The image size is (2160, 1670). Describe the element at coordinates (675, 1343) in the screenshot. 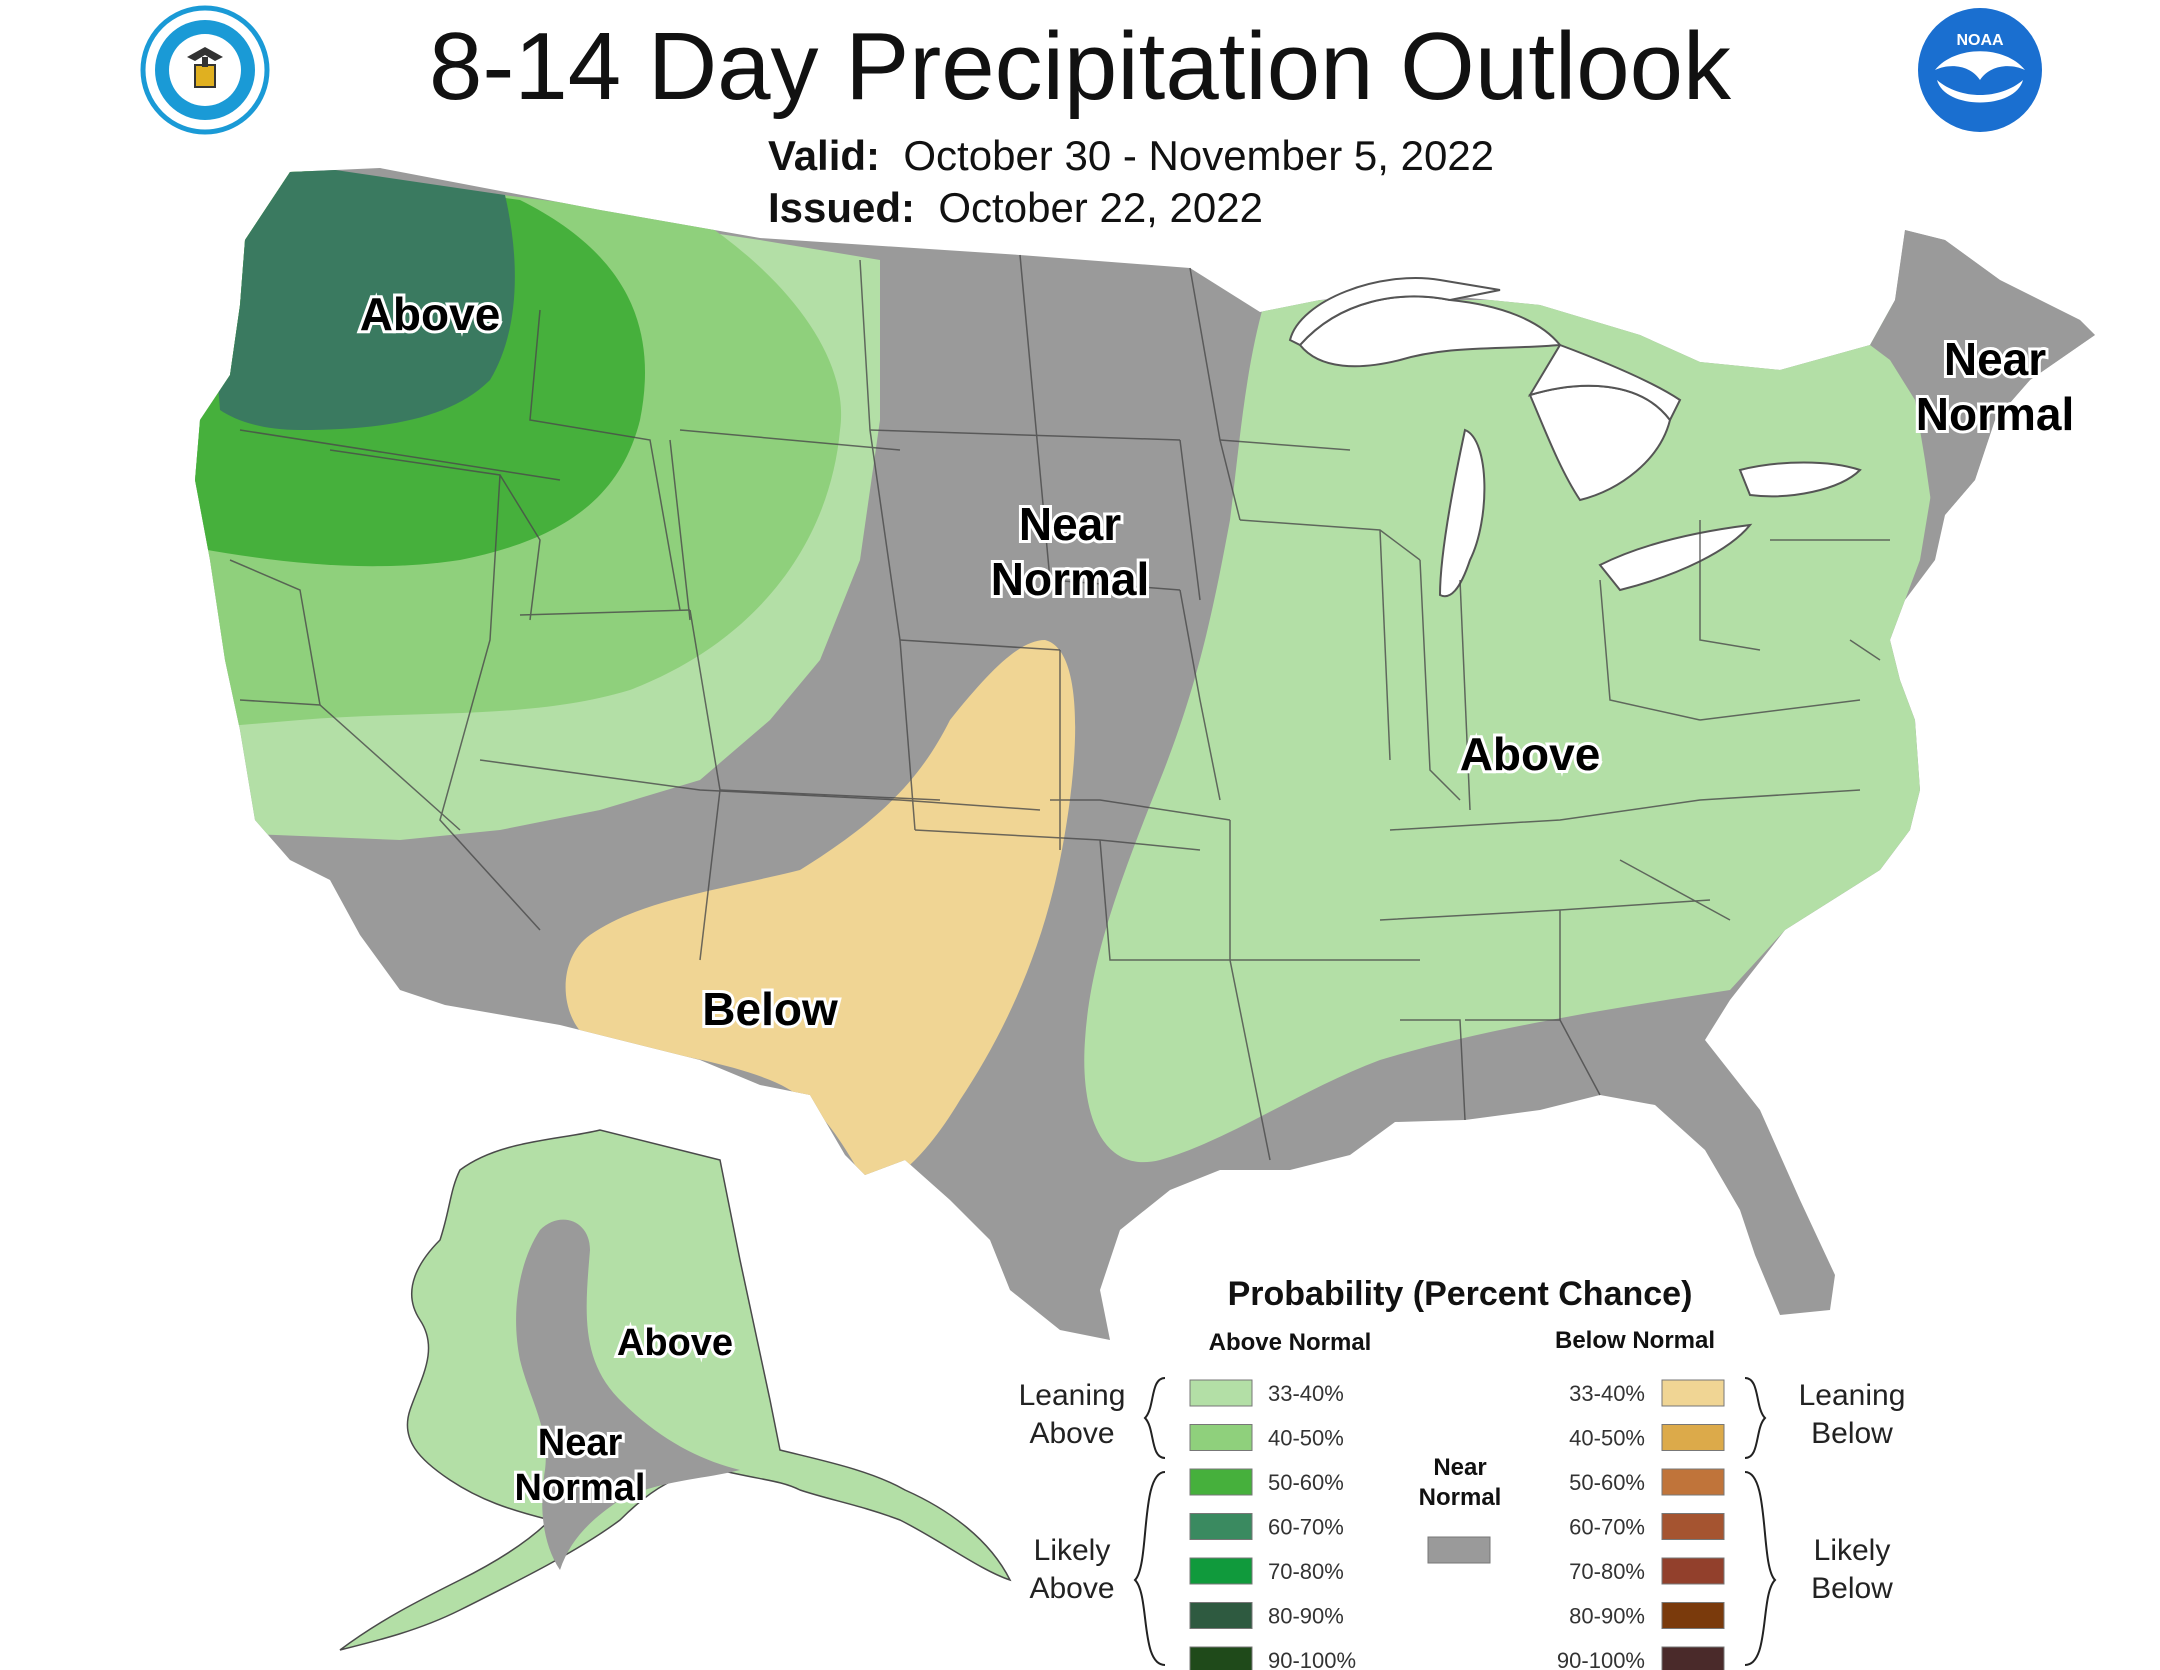

I see `label-alaska-above: Above` at that location.